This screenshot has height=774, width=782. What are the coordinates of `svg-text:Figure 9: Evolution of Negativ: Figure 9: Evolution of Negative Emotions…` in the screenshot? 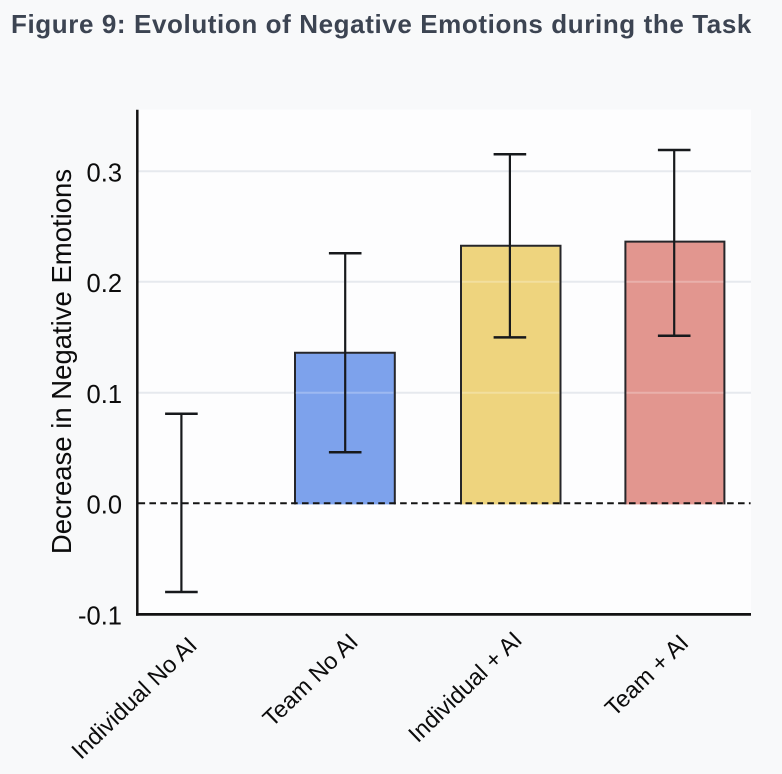 It's located at (381, 24).